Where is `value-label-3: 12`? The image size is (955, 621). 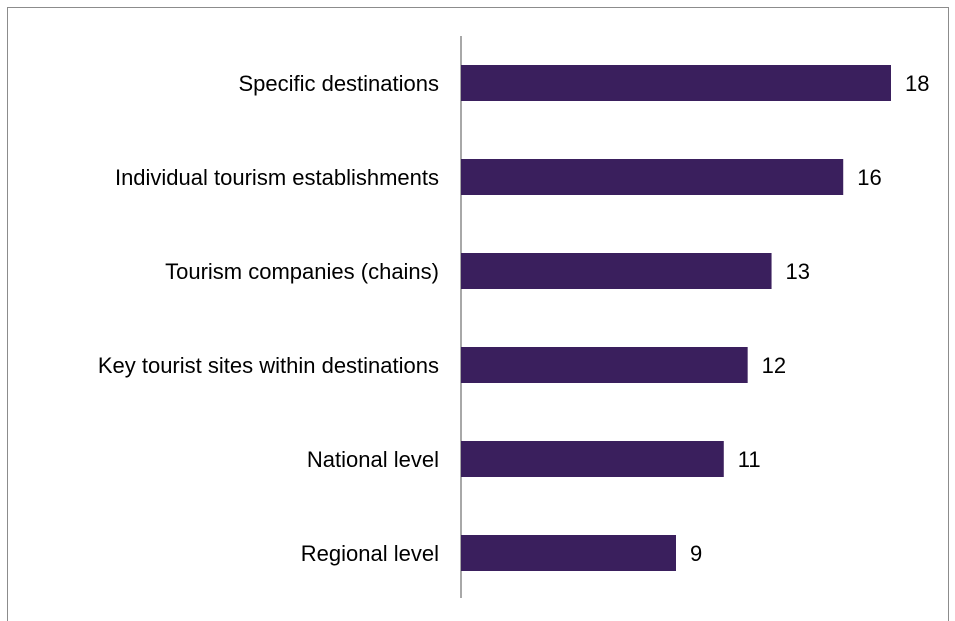
value-label-3: 12 is located at coordinates (774, 365).